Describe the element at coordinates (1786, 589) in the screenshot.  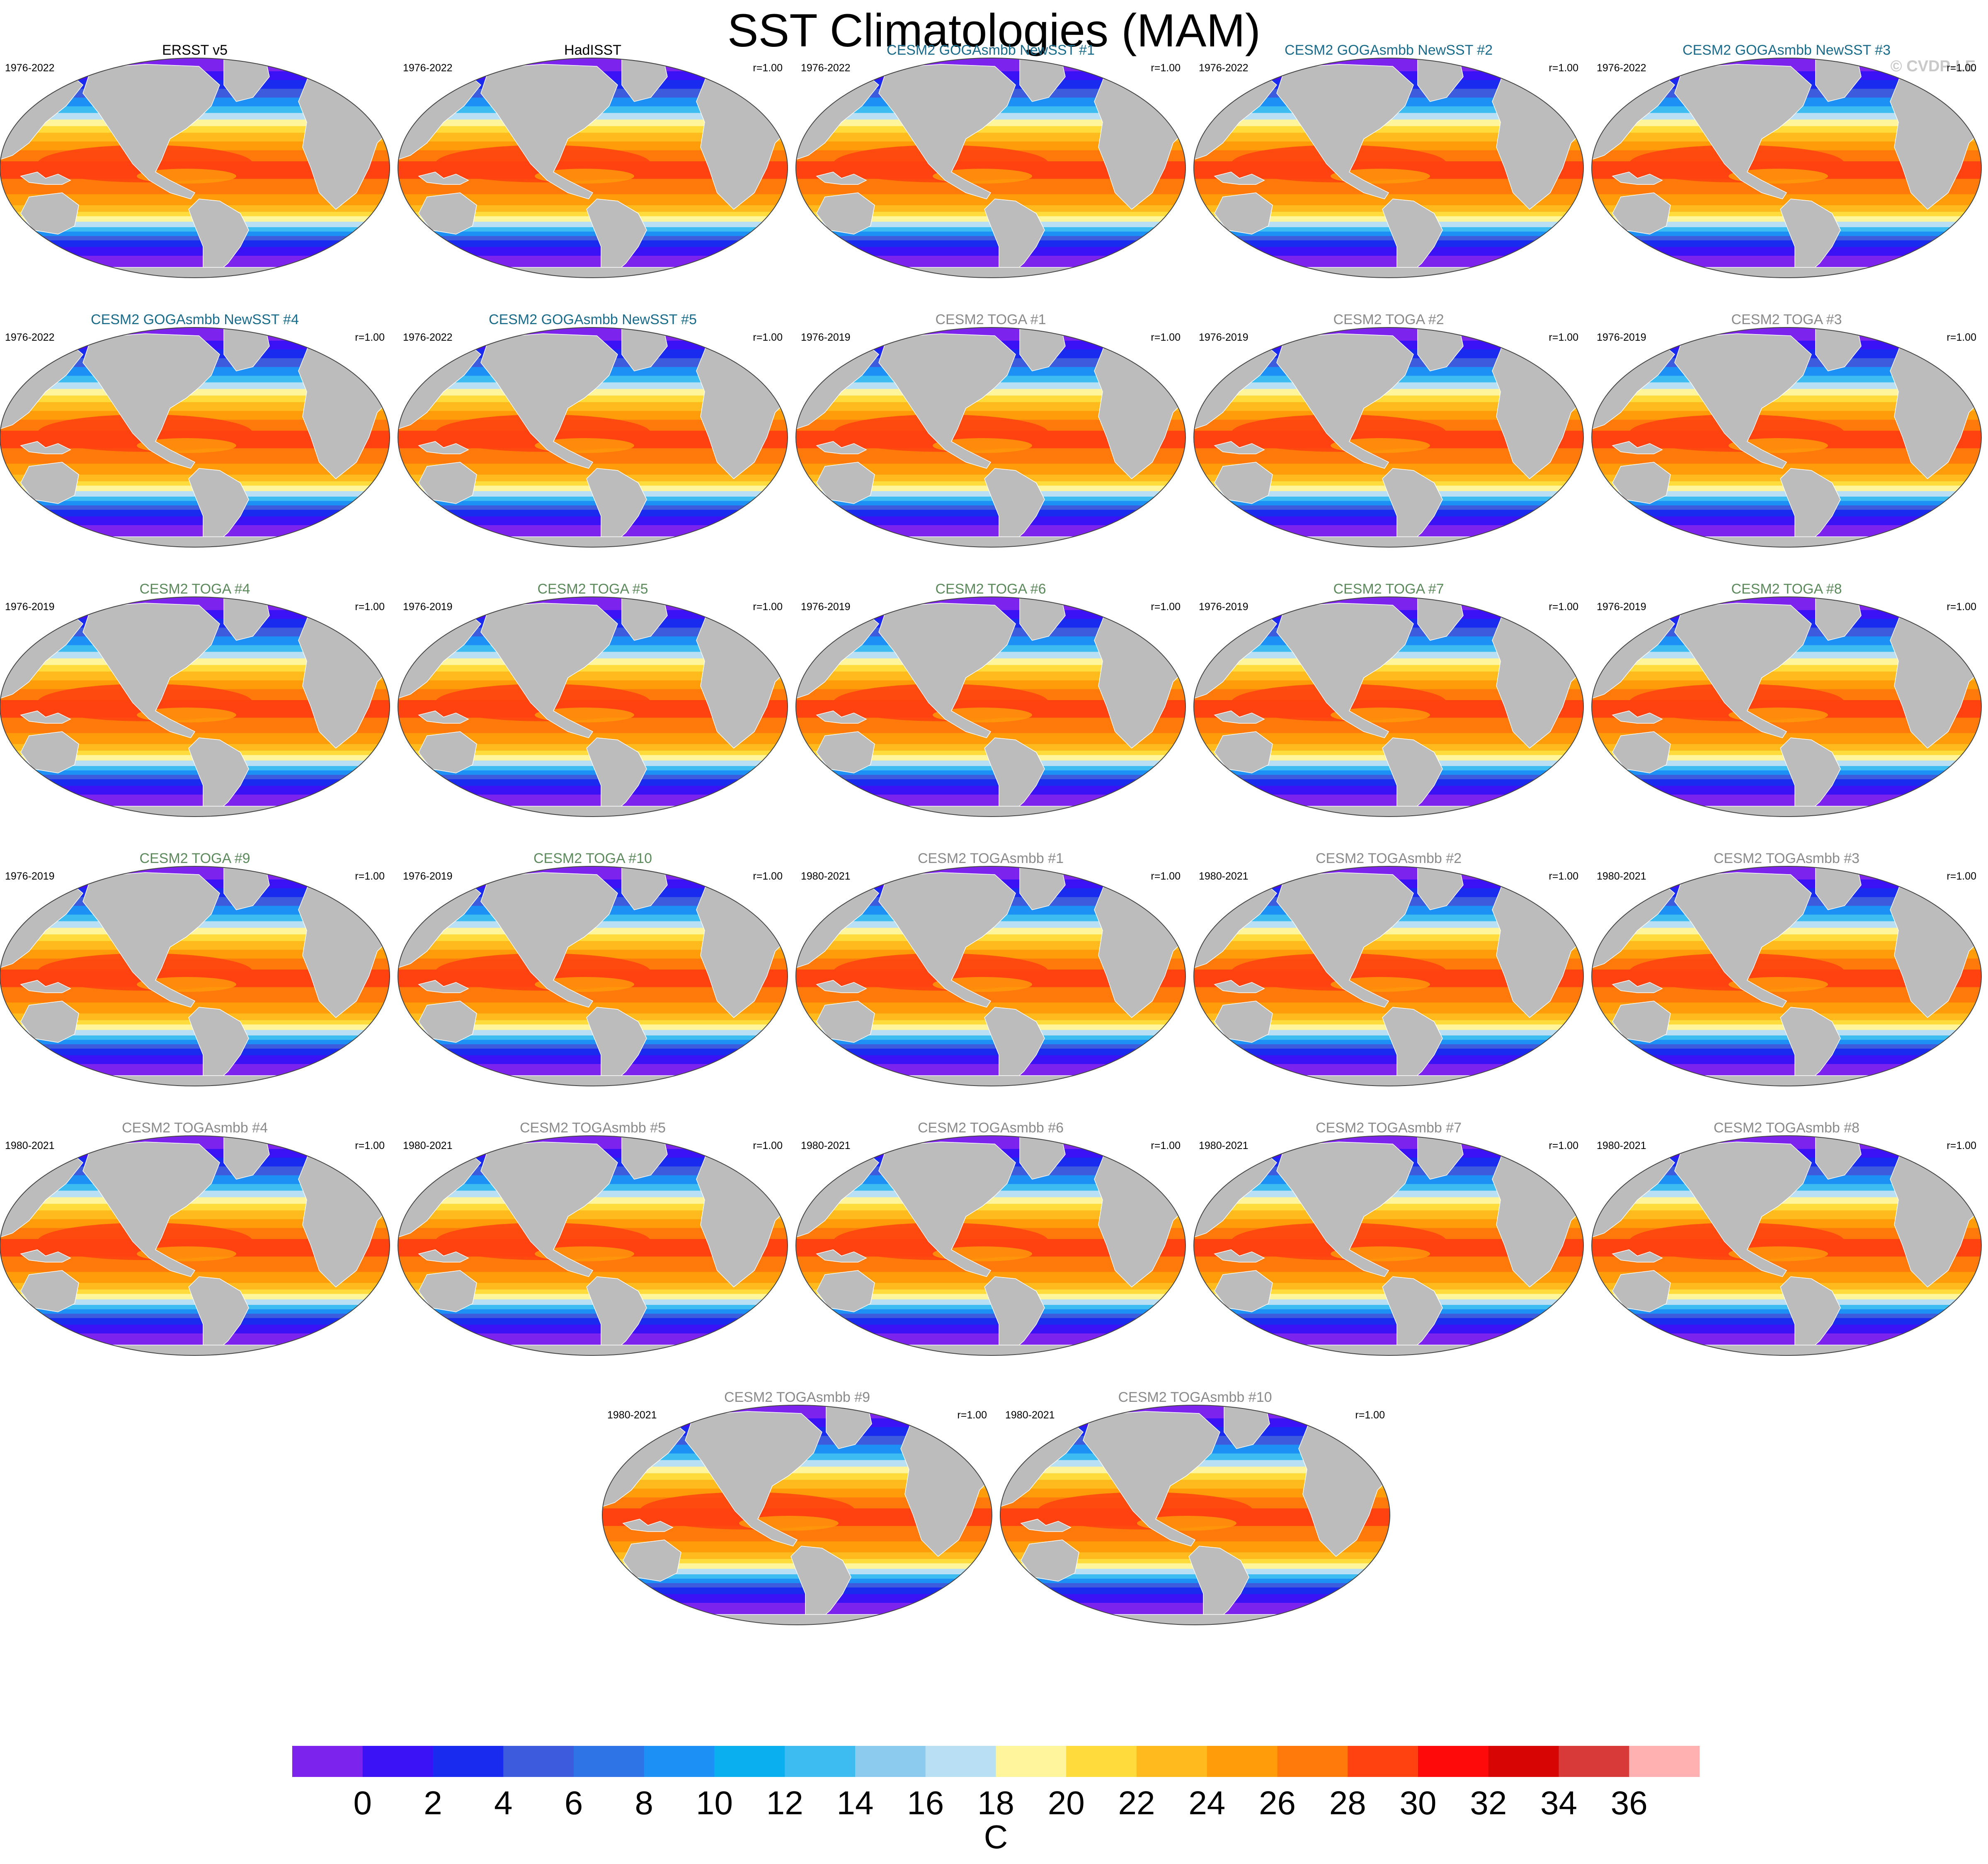
I see `panel-title: CESM2 TOGA #8` at that location.